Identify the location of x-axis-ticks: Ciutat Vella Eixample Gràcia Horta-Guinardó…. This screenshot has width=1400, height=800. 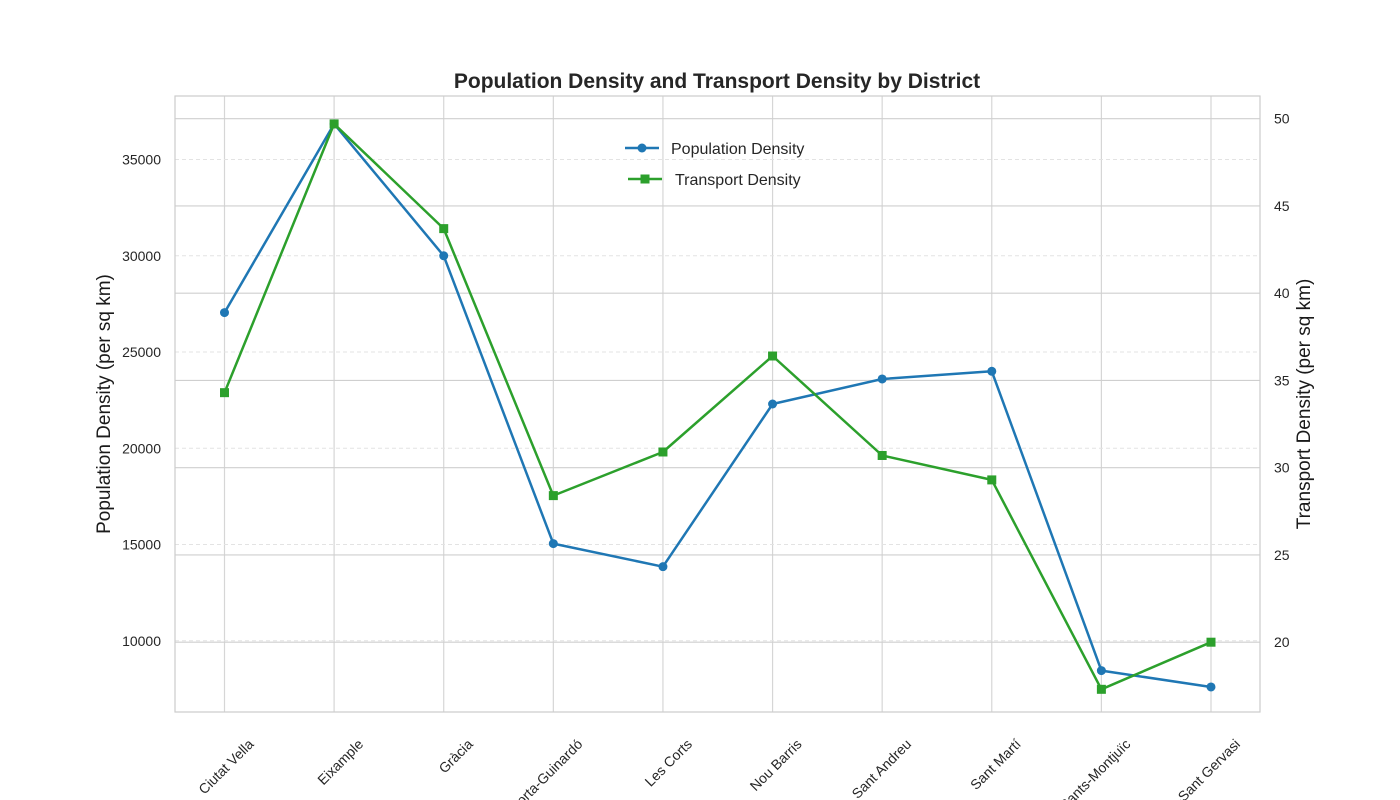
(719, 768).